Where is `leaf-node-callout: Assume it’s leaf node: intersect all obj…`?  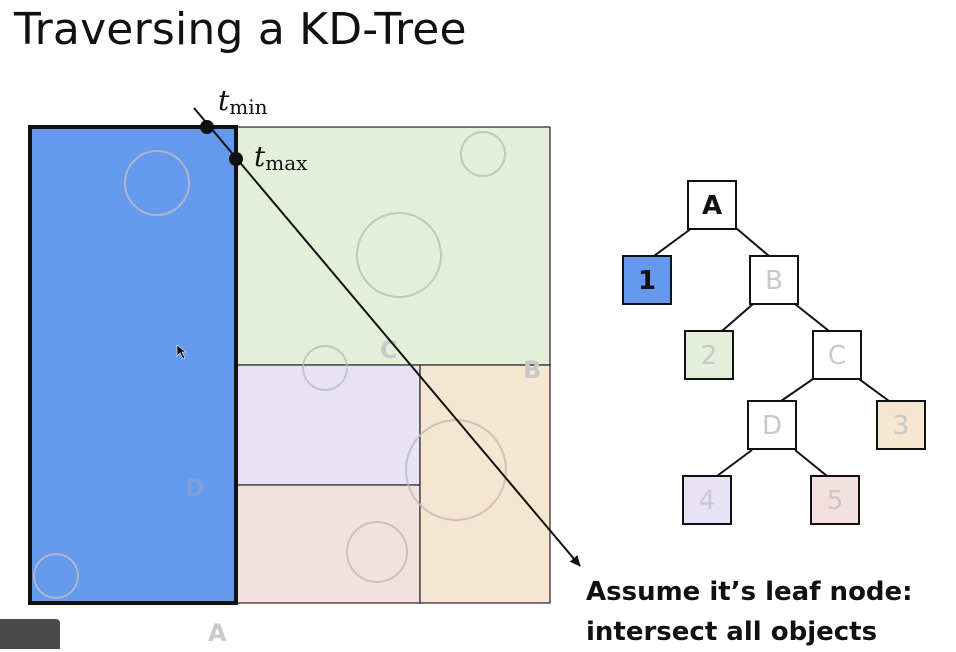
leaf-node-callout: Assume it’s leaf node: intersect all obj… is located at coordinates (749, 612).